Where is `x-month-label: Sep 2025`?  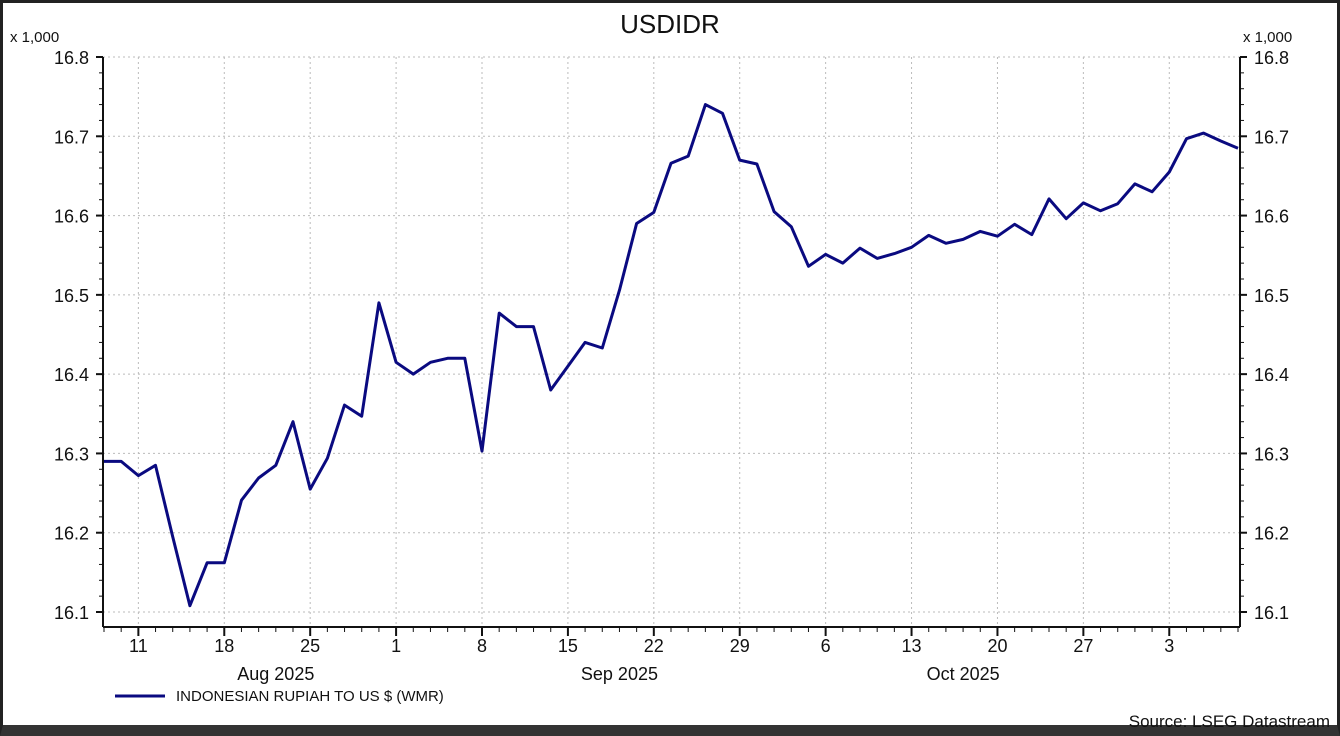 x-month-label: Sep 2025 is located at coordinates (619, 674).